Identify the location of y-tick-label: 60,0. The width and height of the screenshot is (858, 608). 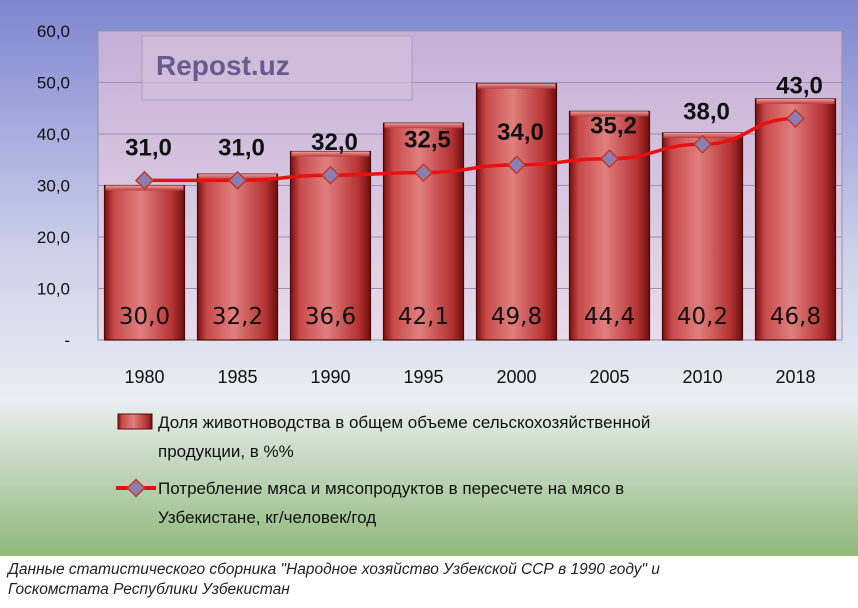
(53, 31).